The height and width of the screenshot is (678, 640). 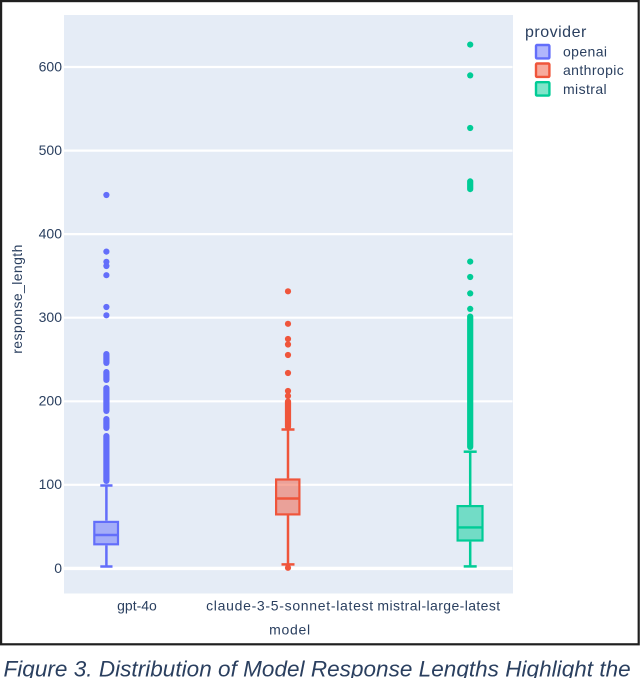 What do you see at coordinates (51, 484) in the screenshot?
I see `svg-text: 100` at bounding box center [51, 484].